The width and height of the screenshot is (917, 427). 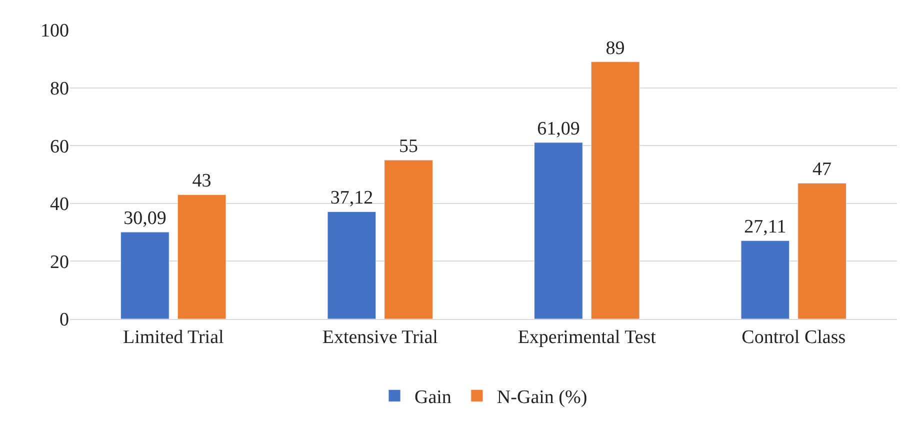 What do you see at coordinates (542, 397) in the screenshot?
I see `legend-label: N-Gain (%)` at bounding box center [542, 397].